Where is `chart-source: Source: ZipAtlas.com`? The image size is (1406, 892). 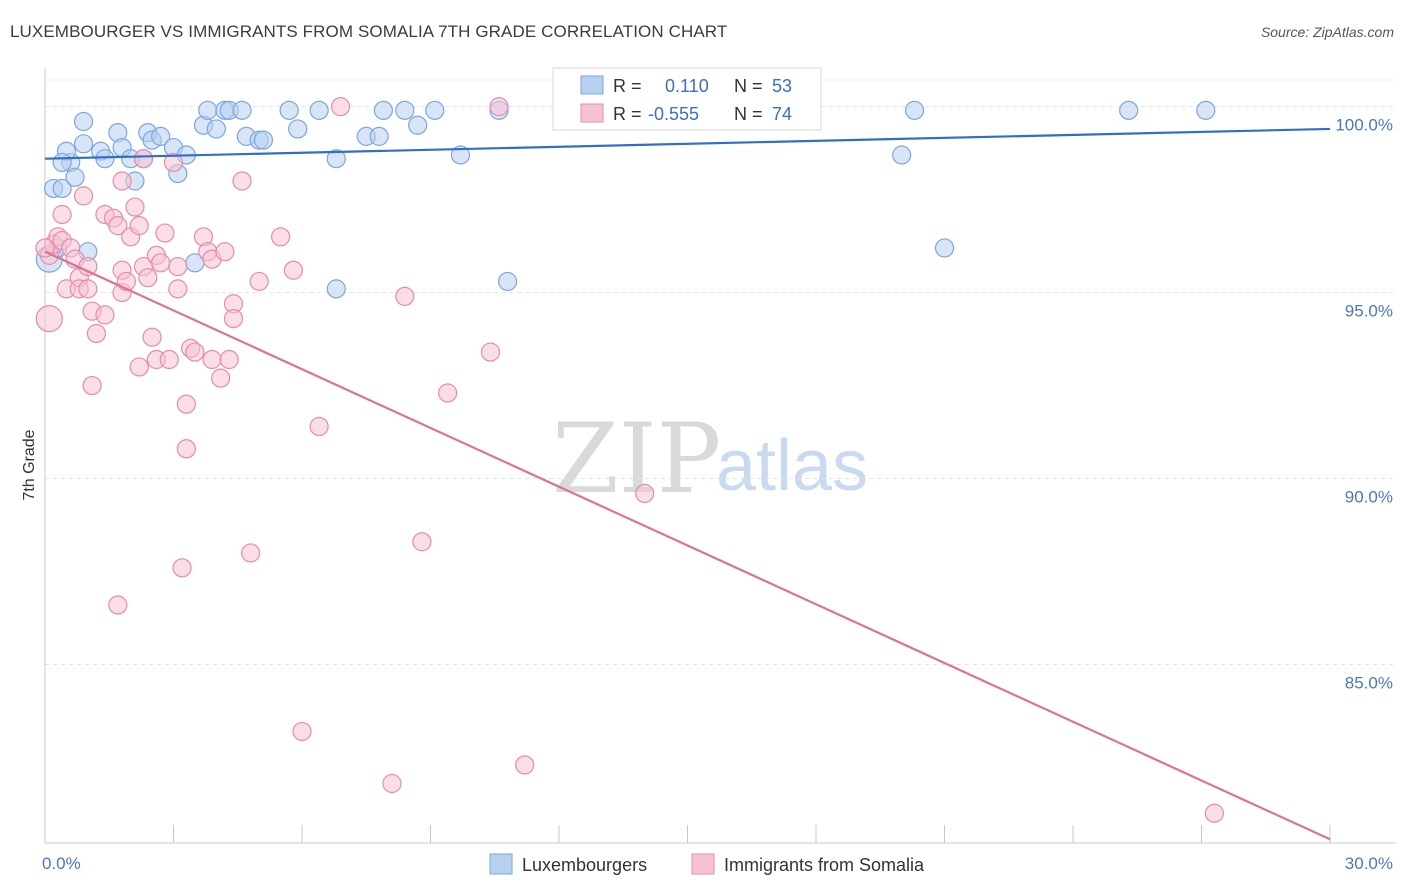
chart-source: Source: ZipAtlas.com is located at coordinates (1327, 32).